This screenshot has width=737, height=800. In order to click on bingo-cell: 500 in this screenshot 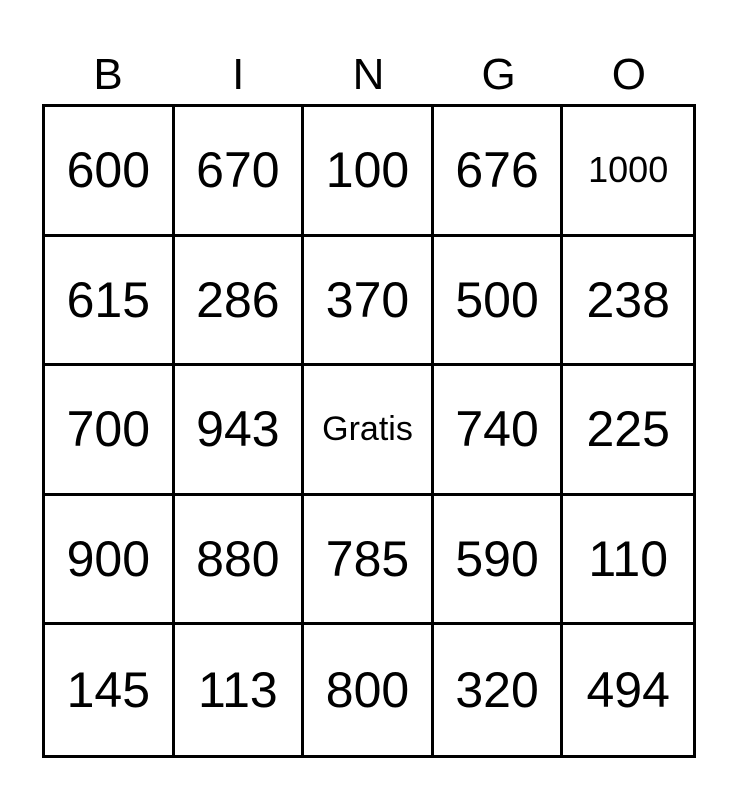, I will do `click(498, 301)`.